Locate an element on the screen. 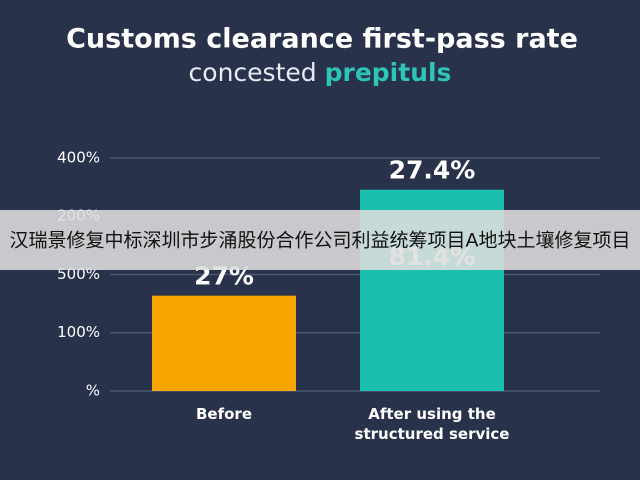 The width and height of the screenshot is (640, 480). banner-text: 汉瑞景修复中标深圳市步涌股份合作公司利益统筹项目A地块土壤修复项目 is located at coordinates (320, 241).